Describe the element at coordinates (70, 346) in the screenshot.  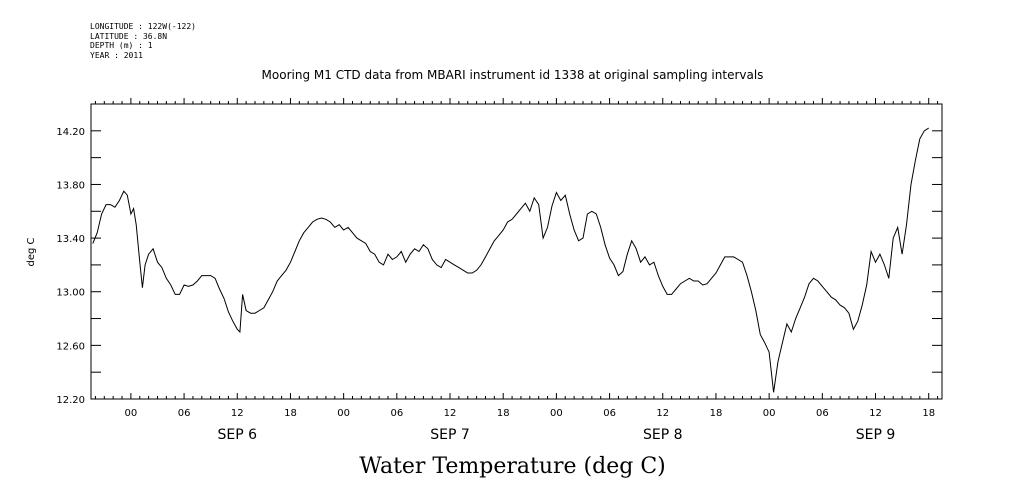
I see `y-tick-label: 12.60` at that location.